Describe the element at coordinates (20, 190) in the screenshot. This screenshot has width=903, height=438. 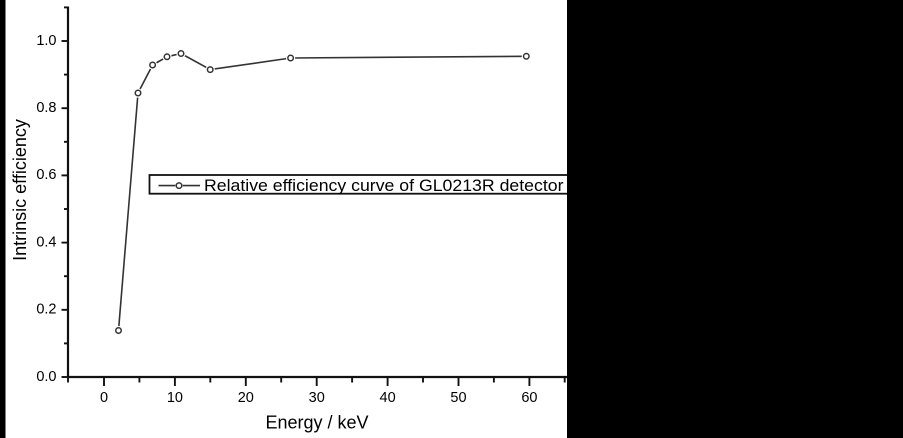
I see `svg-text: Intrinsic efficiency` at that location.